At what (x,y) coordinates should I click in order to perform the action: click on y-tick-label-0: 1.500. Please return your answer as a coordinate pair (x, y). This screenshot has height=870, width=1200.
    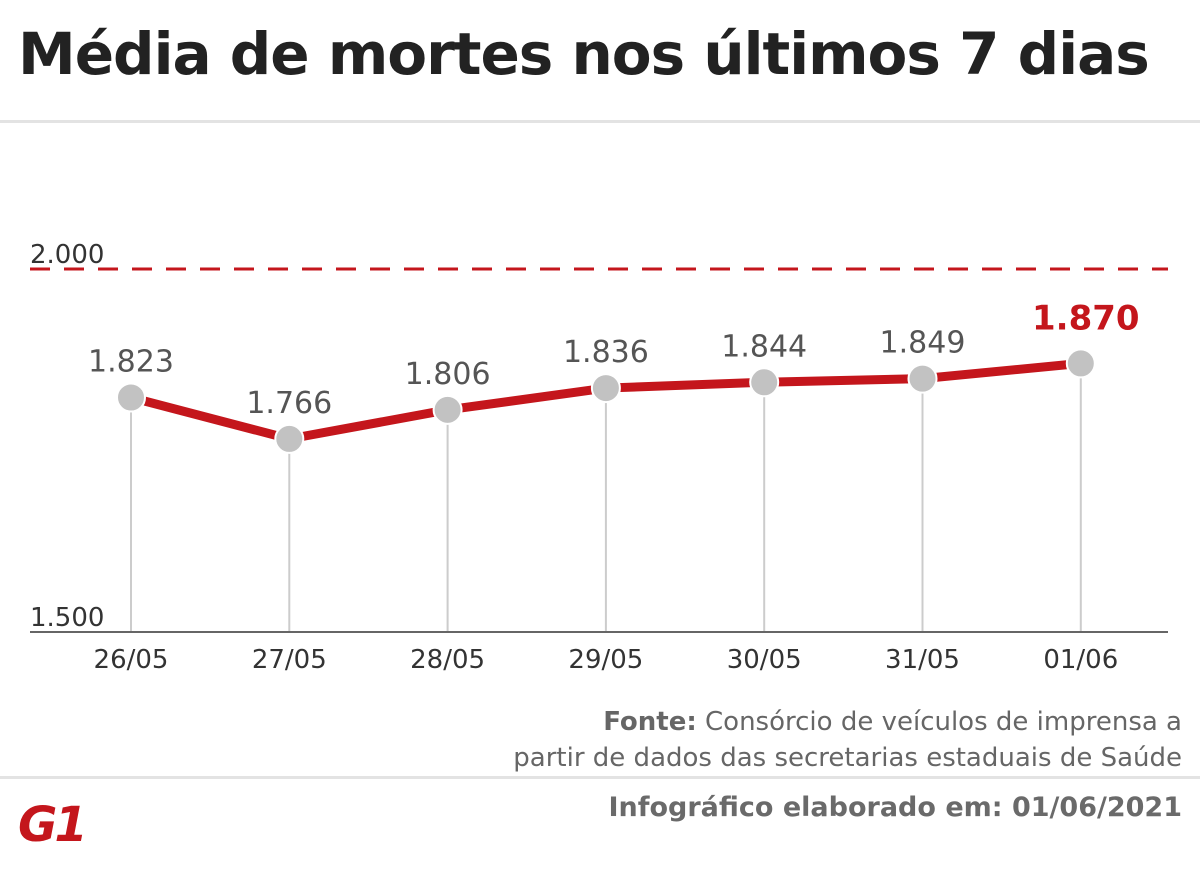
    Looking at the image, I should click on (67, 618).